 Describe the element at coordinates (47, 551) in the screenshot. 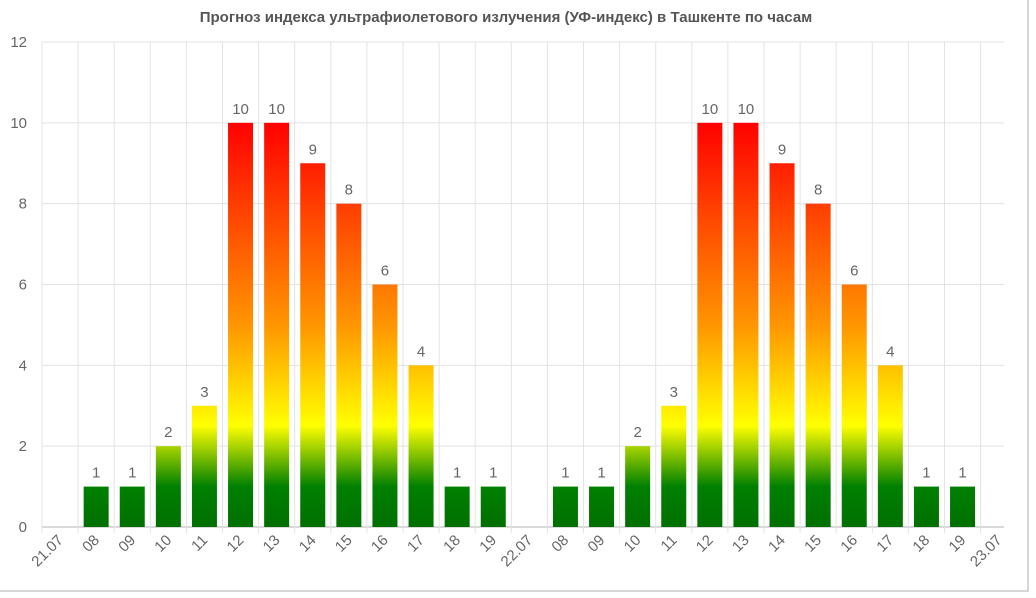

I see `x-tick-label: 21.07` at that location.